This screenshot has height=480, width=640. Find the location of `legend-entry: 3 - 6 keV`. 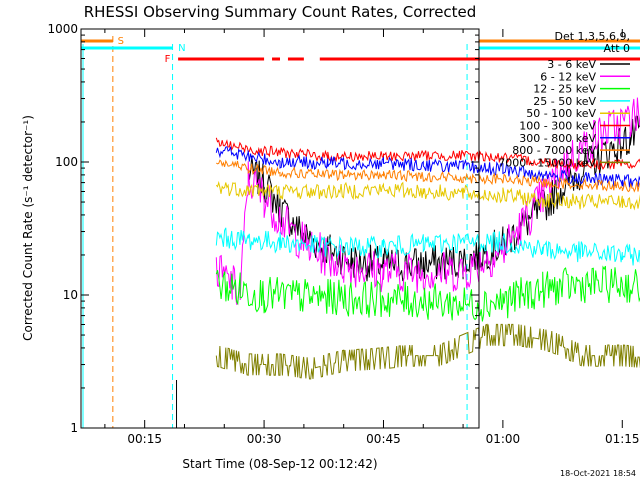

legend-entry: 3 - 6 keV is located at coordinates (571, 64).